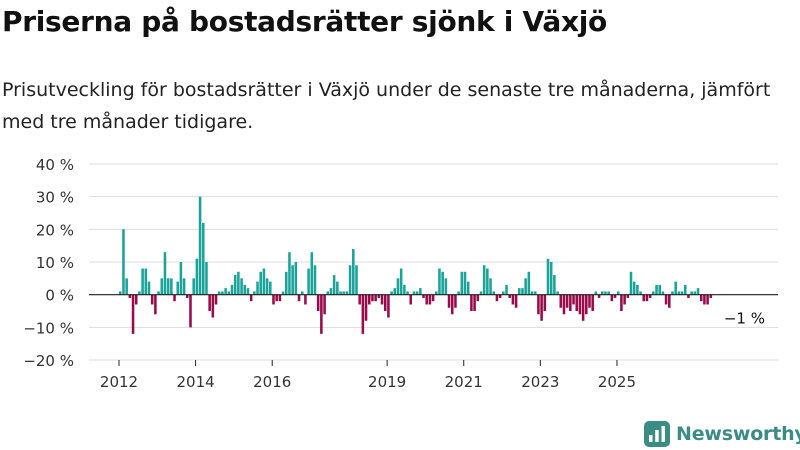  Describe the element at coordinates (55, 165) in the screenshot. I see `y-tick-label: 40 %` at that location.